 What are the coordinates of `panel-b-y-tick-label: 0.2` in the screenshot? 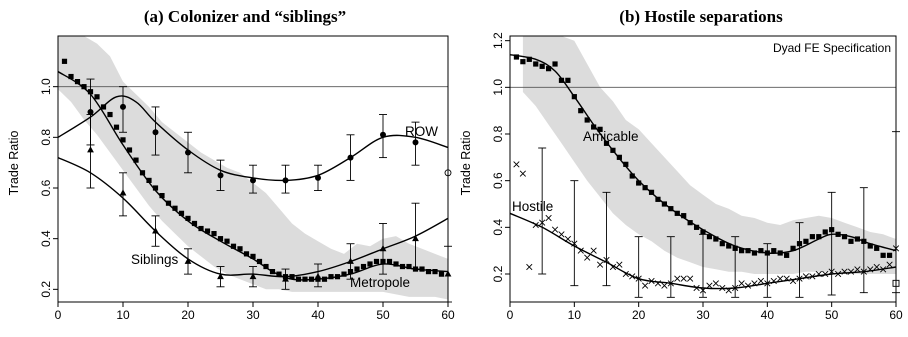 It's located at (498, 273).